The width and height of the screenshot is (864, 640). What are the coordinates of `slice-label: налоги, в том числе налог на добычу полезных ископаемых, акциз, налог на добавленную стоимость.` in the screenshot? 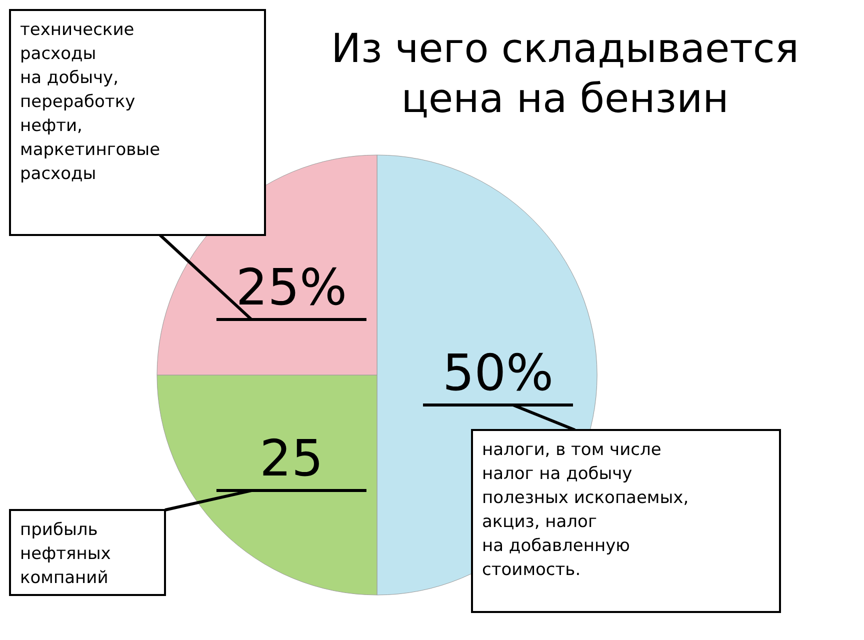 It's located at (585, 510).